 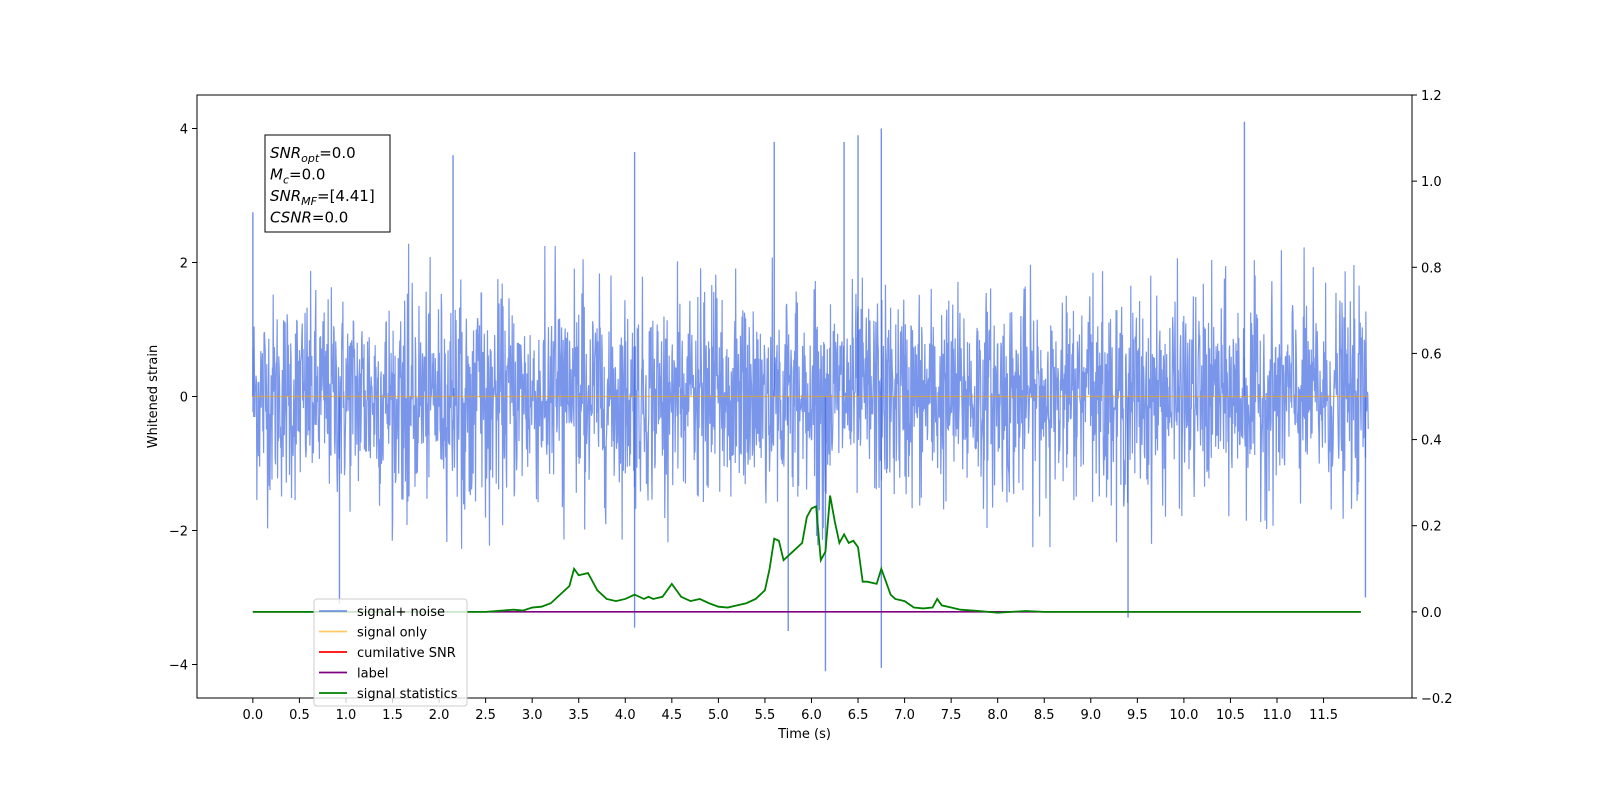 I want to click on y-right-tick-label: 0.8, so click(x=1431, y=268).